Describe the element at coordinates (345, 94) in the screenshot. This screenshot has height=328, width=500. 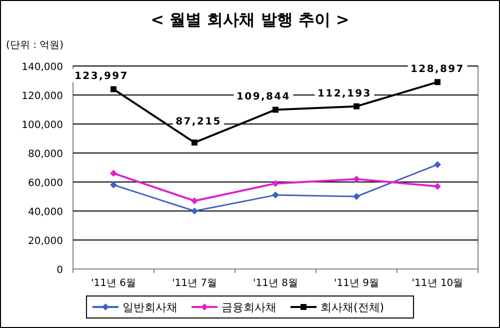
I see `data-label: 112,193` at that location.